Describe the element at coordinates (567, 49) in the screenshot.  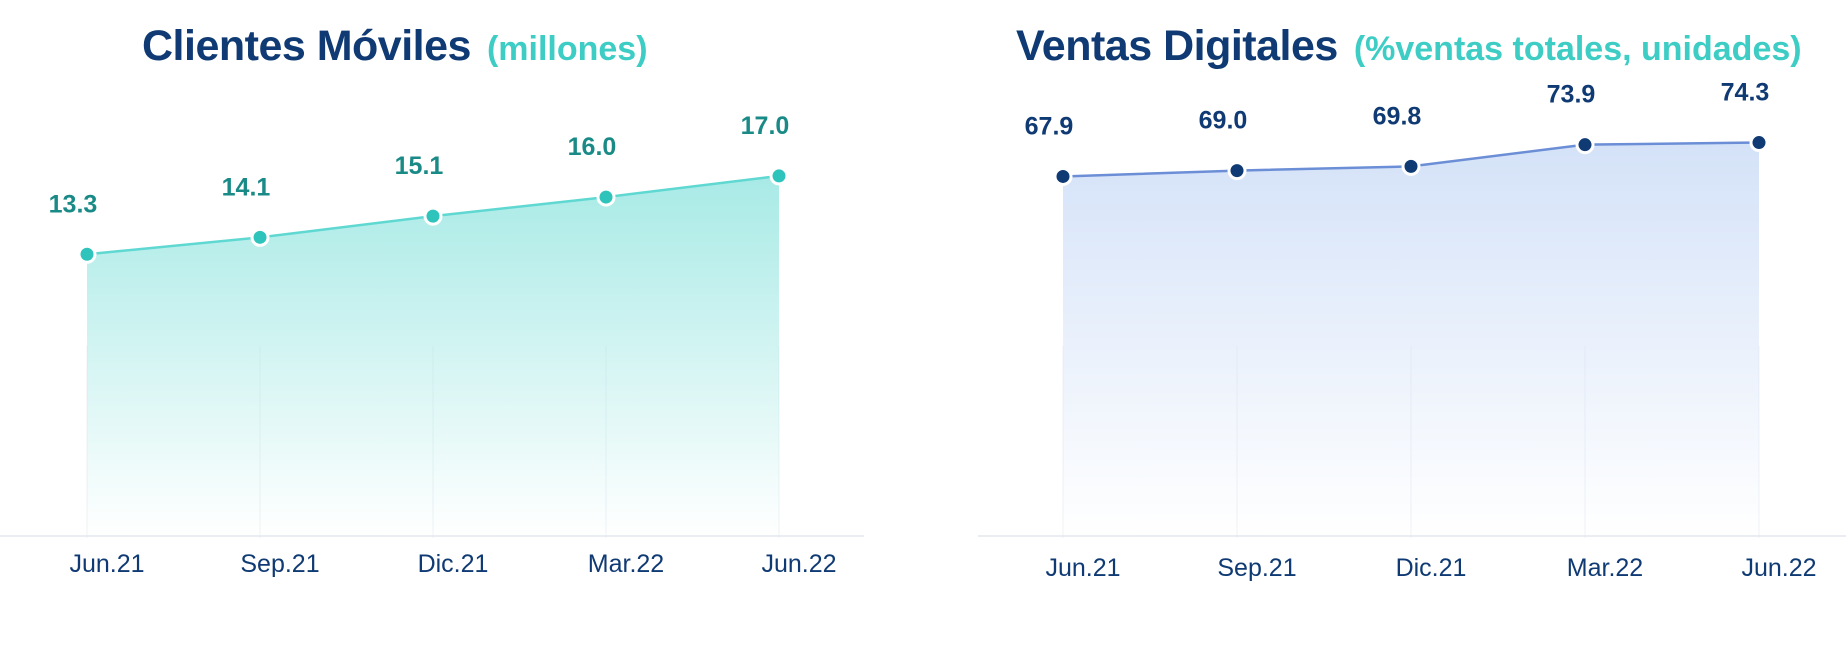
I see `chart-subtitle: (millones)` at that location.